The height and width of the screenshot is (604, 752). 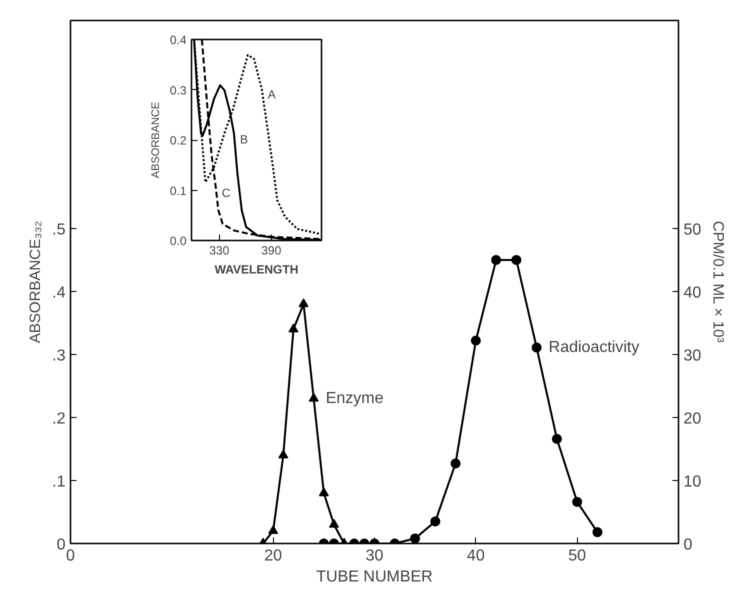 What do you see at coordinates (244, 139) in the screenshot?
I see `annotation: B` at bounding box center [244, 139].